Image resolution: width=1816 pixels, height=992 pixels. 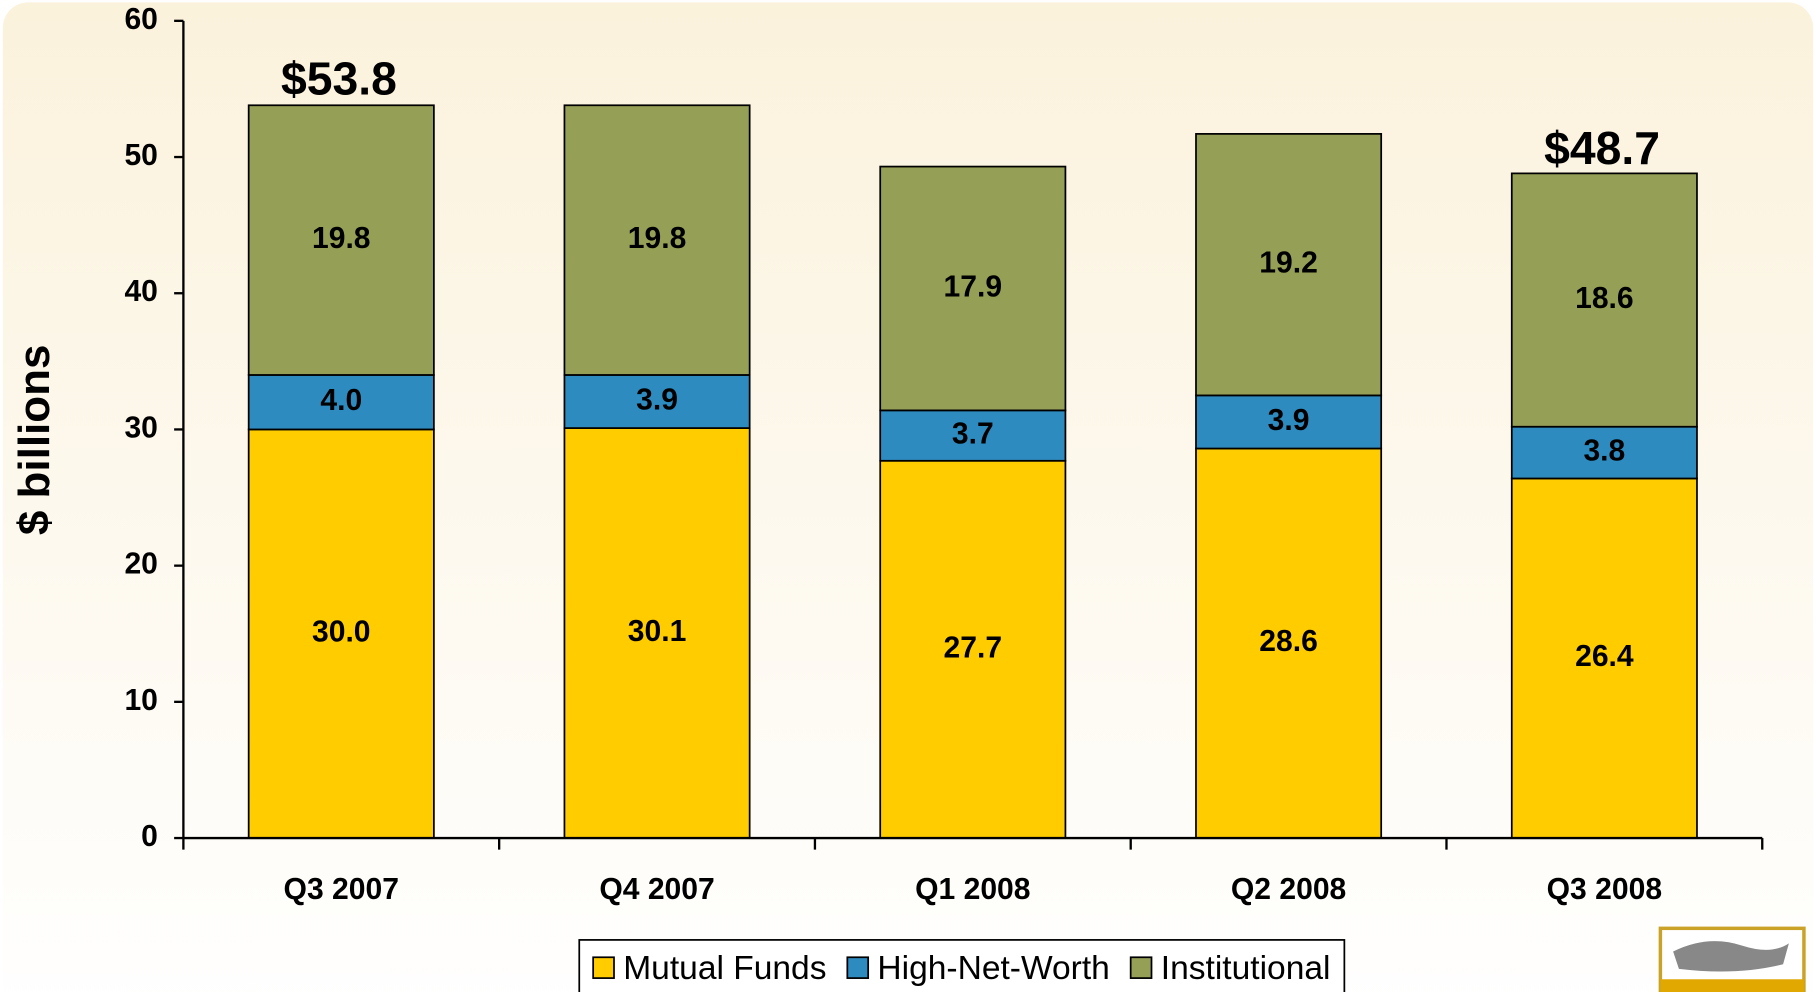 What do you see at coordinates (149, 836) in the screenshot?
I see `y-tick-label: 0` at bounding box center [149, 836].